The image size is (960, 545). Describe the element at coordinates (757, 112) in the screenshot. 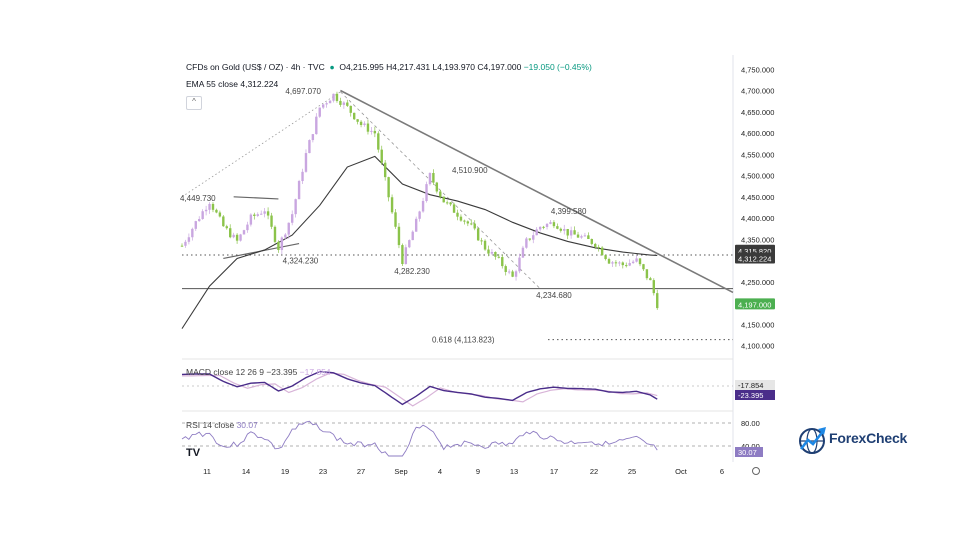

I see `y-tick-label: 4,650.000` at that location.